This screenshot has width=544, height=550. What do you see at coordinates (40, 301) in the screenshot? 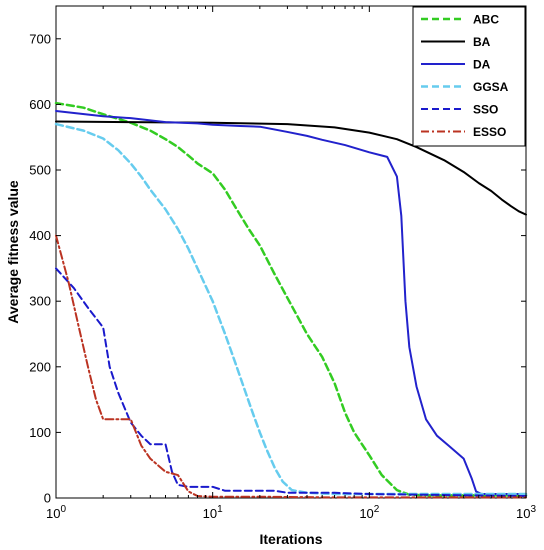
I see `y-tick-label: 300` at bounding box center [40, 301].